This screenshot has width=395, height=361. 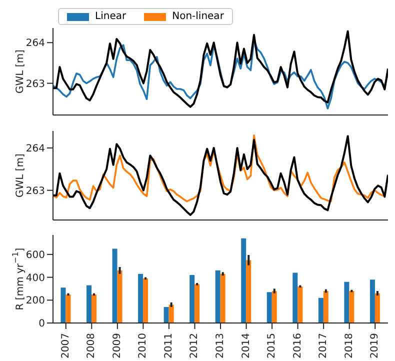 What do you see at coordinates (35, 301) in the screenshot?
I see `y-tick-label: 200` at bounding box center [35, 301].